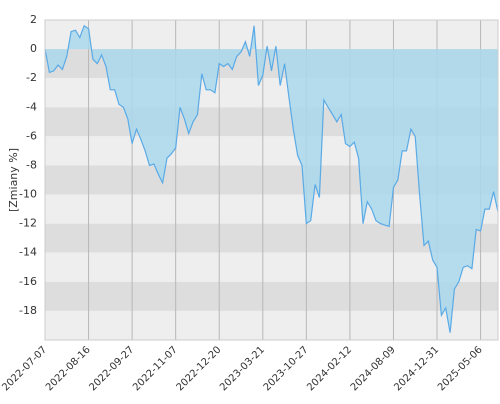  Describe the element at coordinates (28, 281) in the screenshot. I see `y-tick-label: -16` at that location.